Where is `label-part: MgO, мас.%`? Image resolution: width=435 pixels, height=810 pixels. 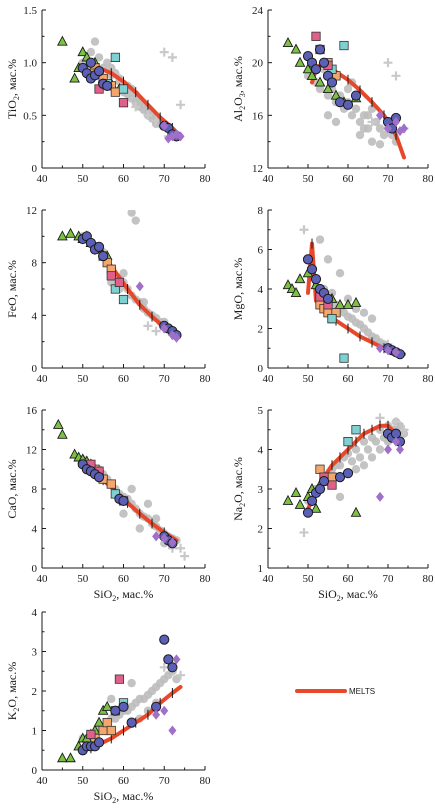
label-part: MgO, мас.% is located at coordinates (238, 289).